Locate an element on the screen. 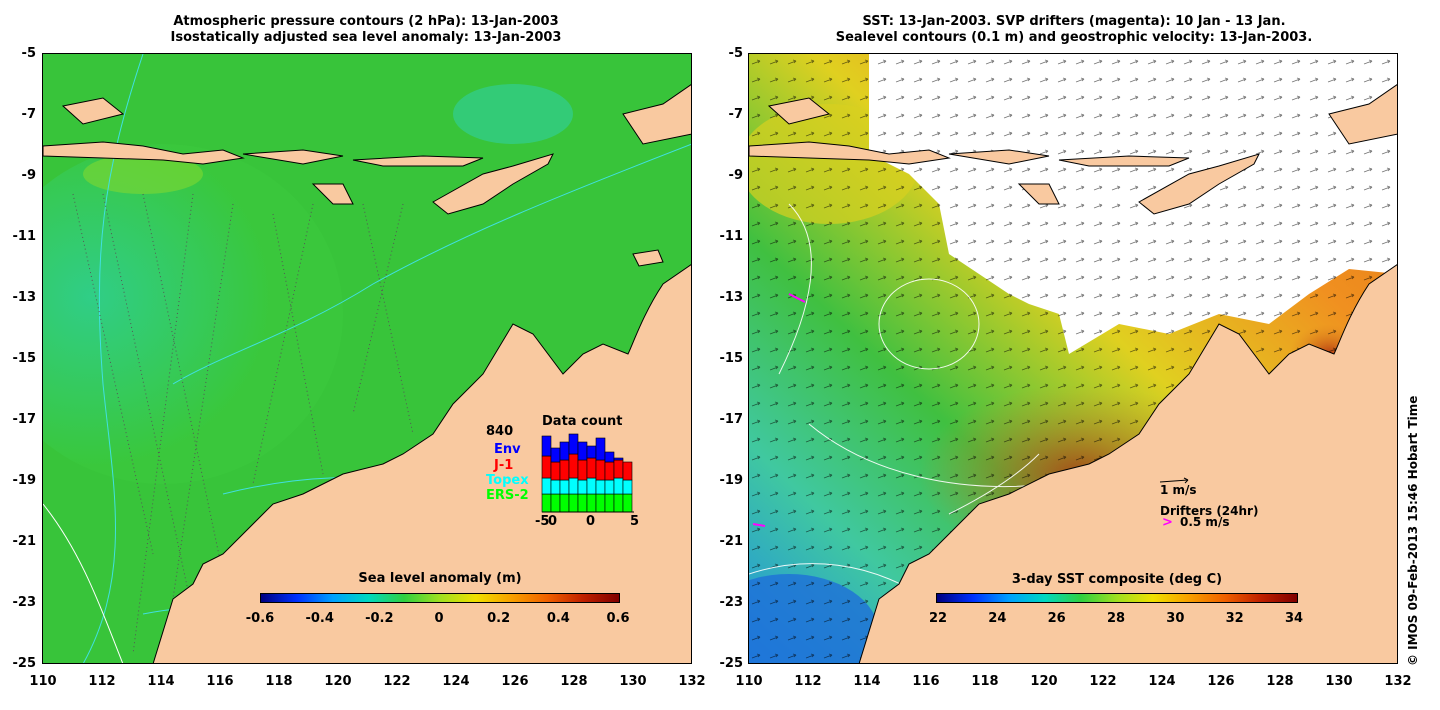 The image size is (1440, 710). source-j1-label: J-1 is located at coordinates (504, 465).